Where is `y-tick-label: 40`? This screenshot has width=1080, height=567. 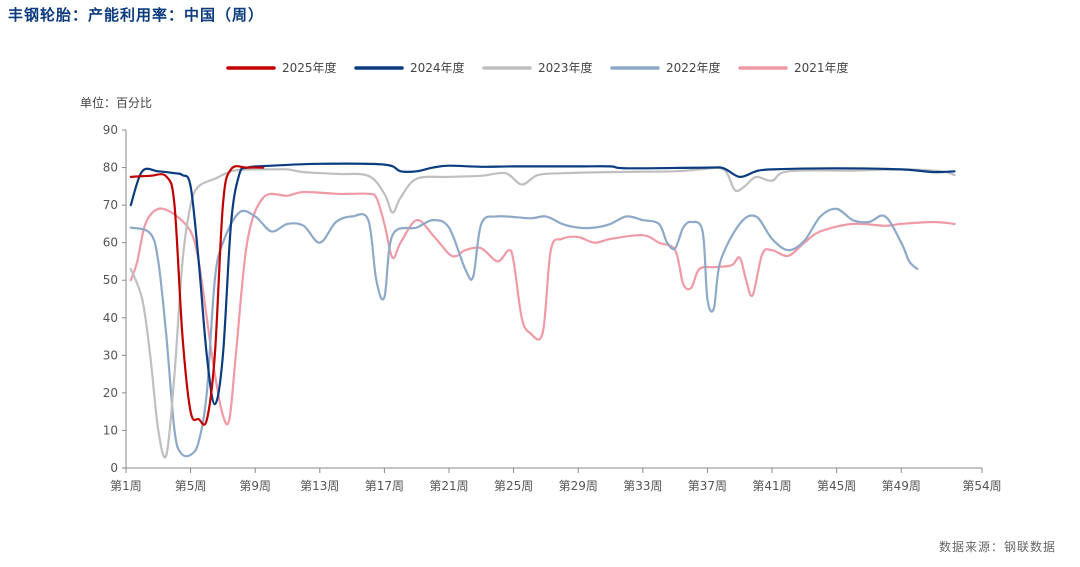
y-tick-label: 40 is located at coordinates (110, 318).